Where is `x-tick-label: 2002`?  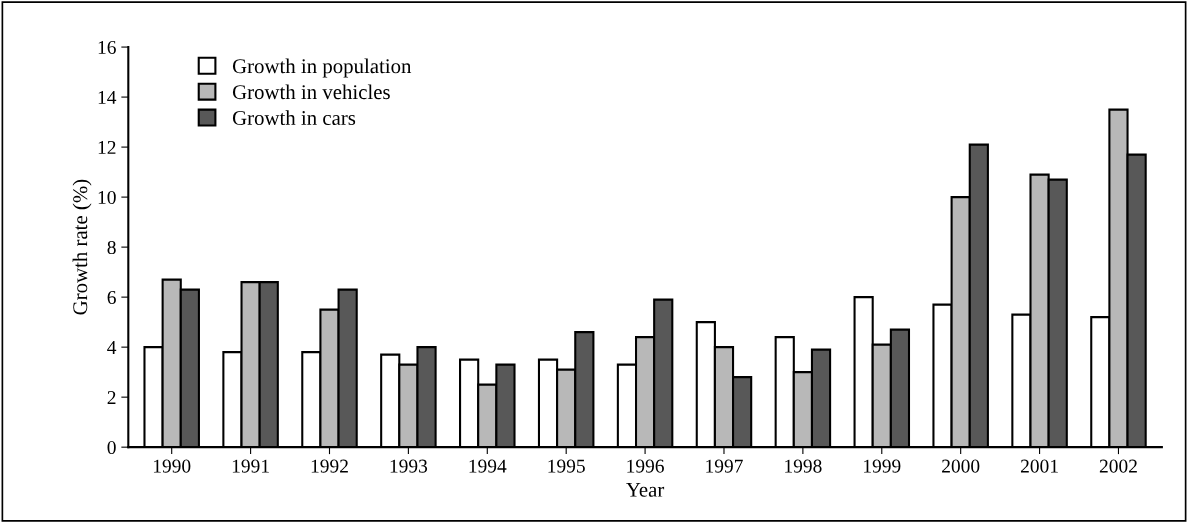 x-tick-label: 2002 is located at coordinates (1118, 466).